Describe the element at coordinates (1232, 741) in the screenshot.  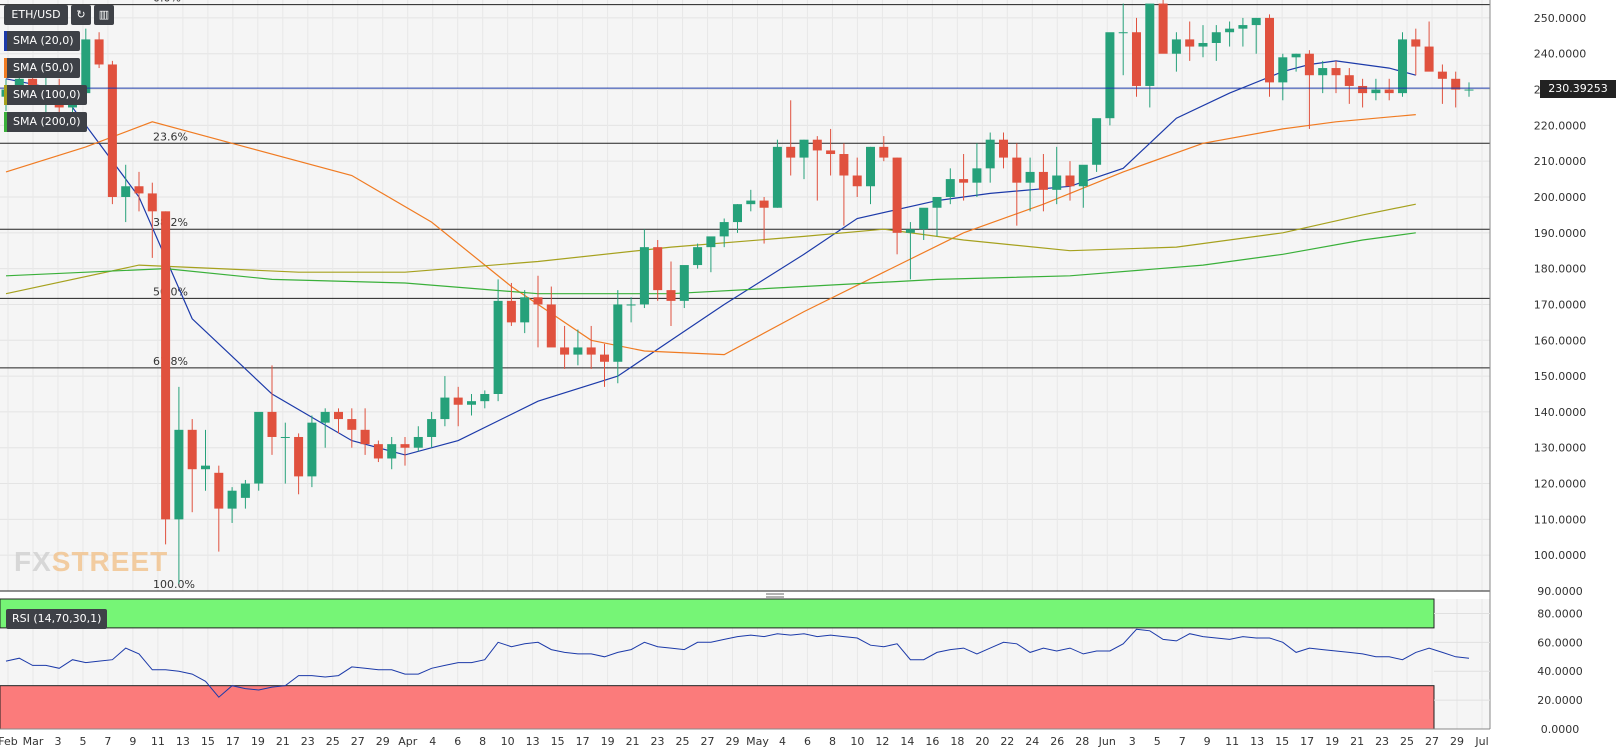
I see `date-tick-label: 11` at that location.